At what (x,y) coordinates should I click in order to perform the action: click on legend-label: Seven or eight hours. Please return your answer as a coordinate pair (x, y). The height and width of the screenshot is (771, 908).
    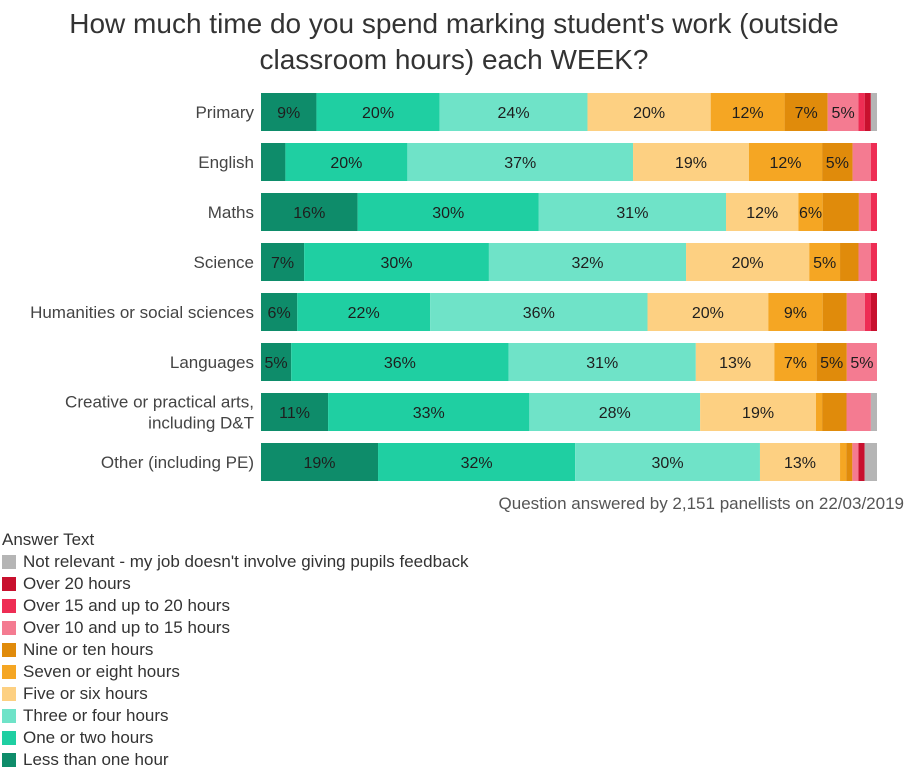
    Looking at the image, I should click on (101, 671).